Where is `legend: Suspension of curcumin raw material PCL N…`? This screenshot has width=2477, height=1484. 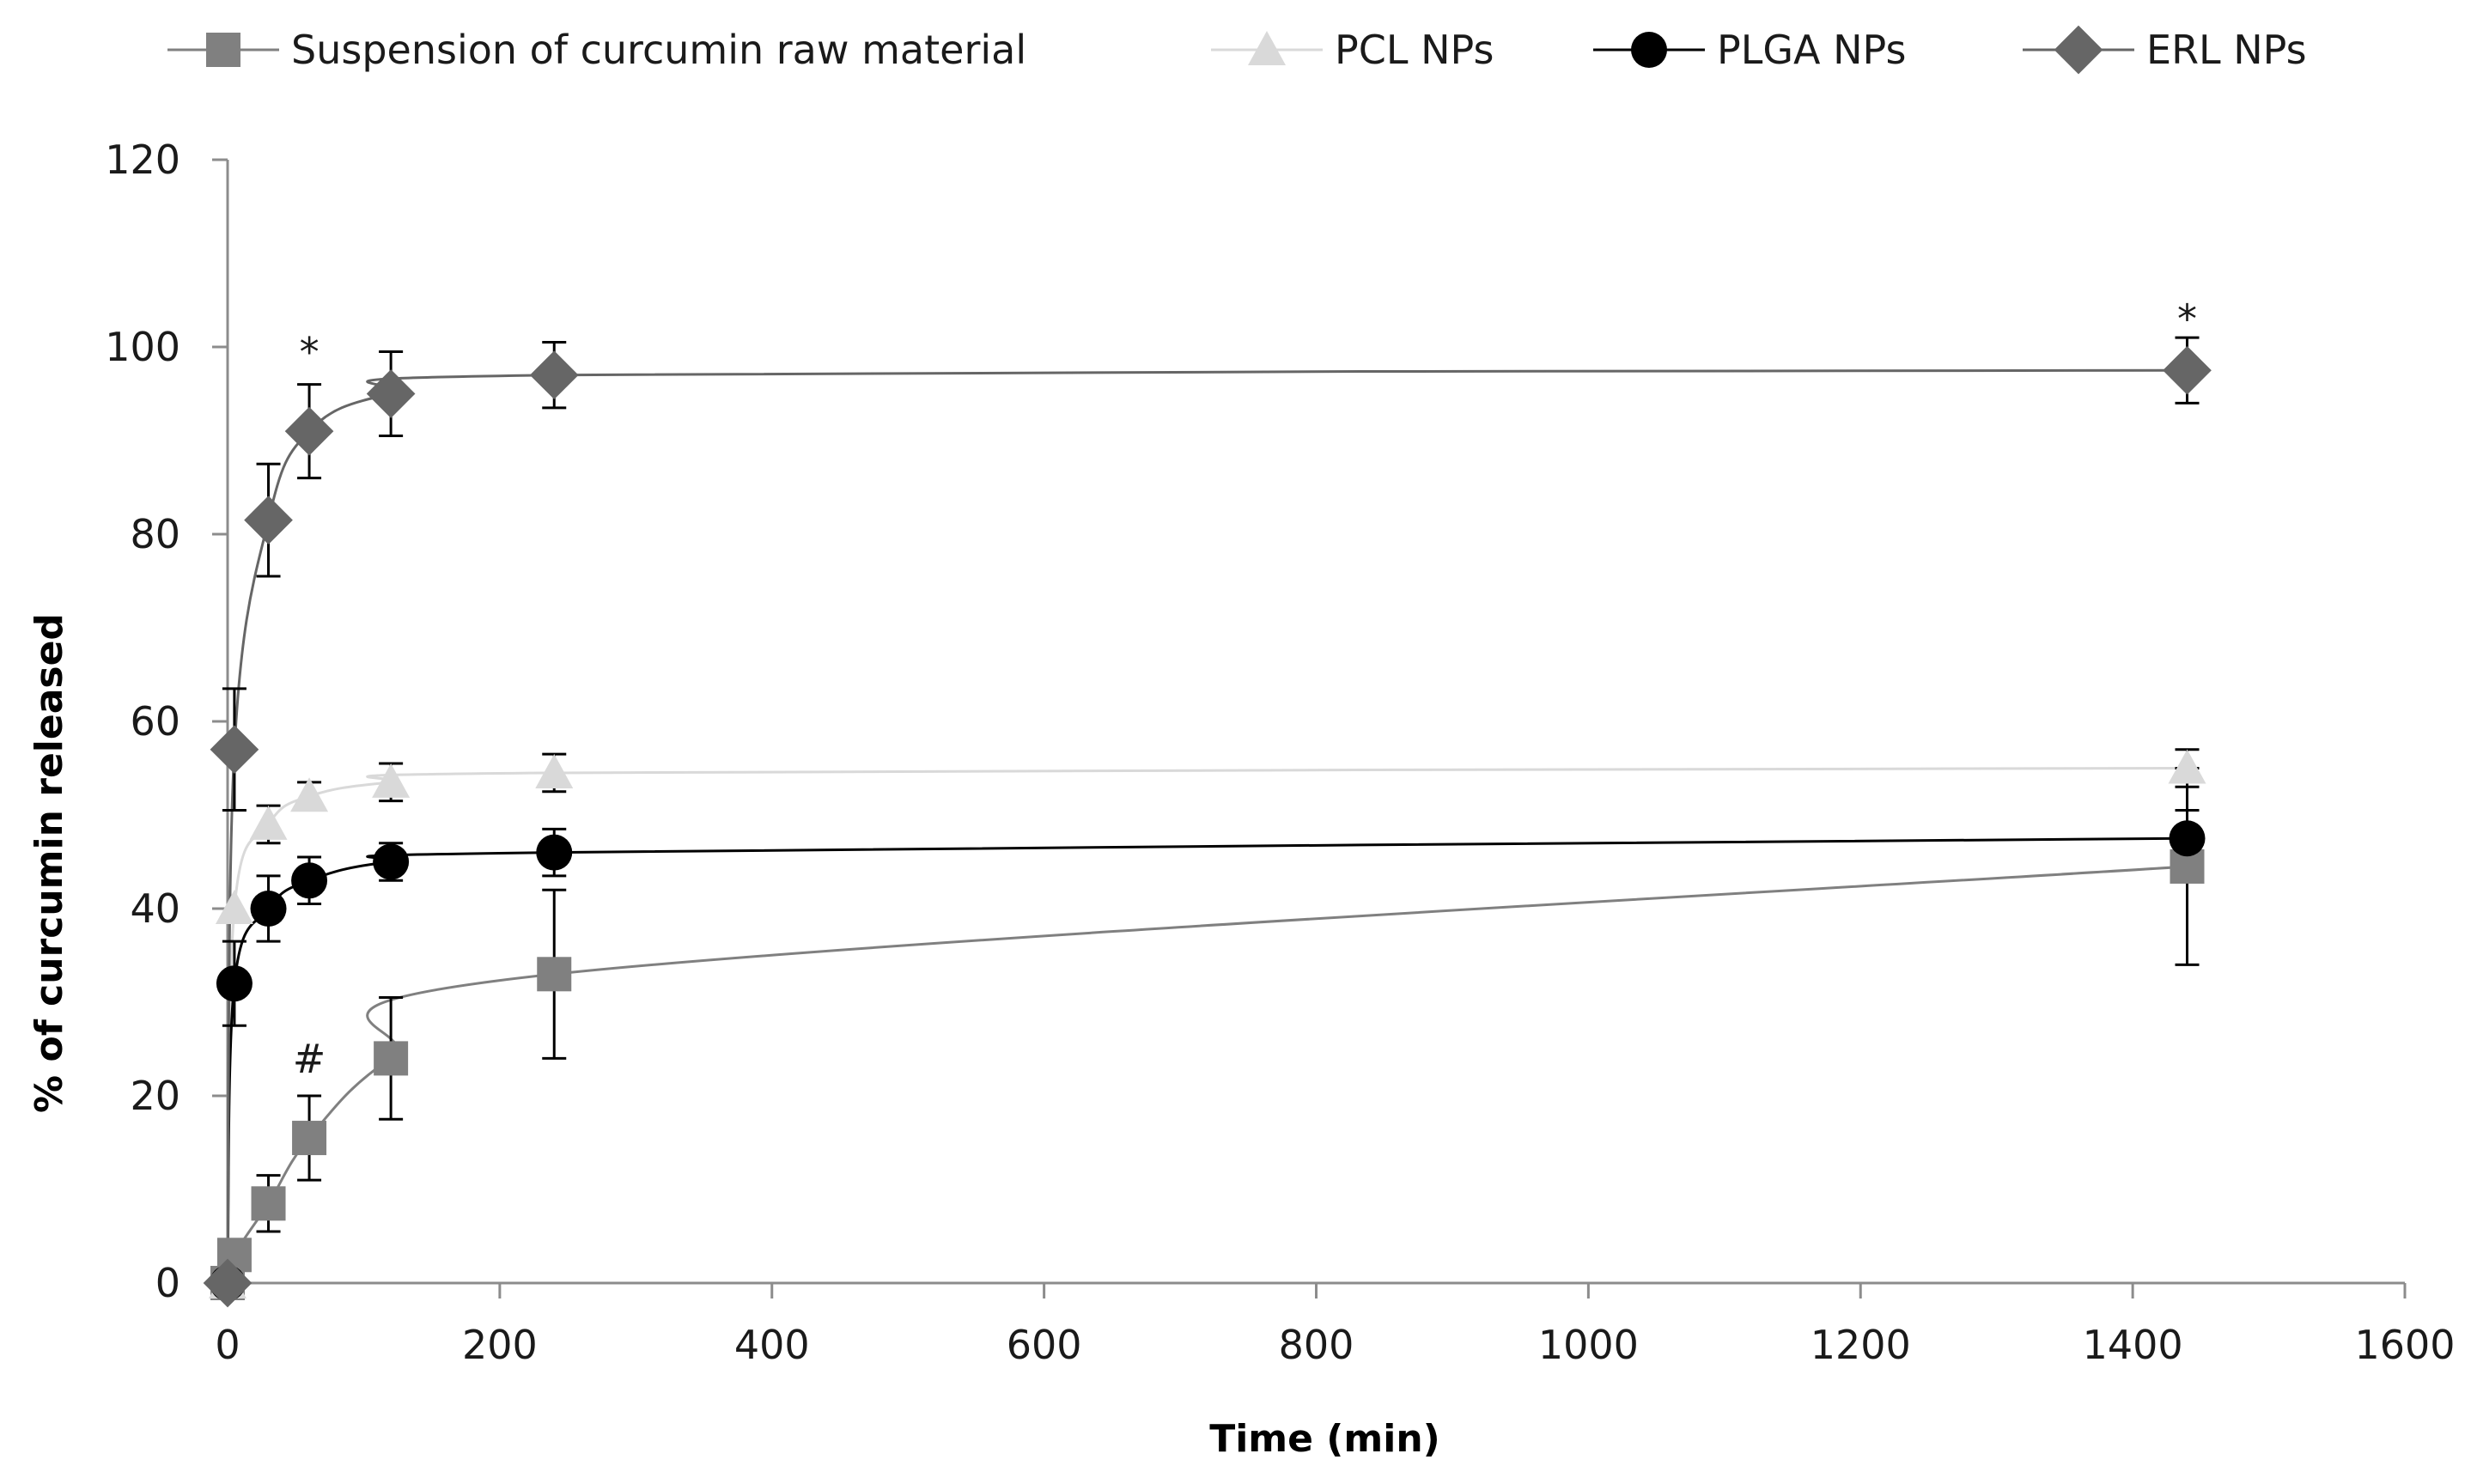 legend: Suspension of curcumin raw material PCL N… is located at coordinates (1237, 50).